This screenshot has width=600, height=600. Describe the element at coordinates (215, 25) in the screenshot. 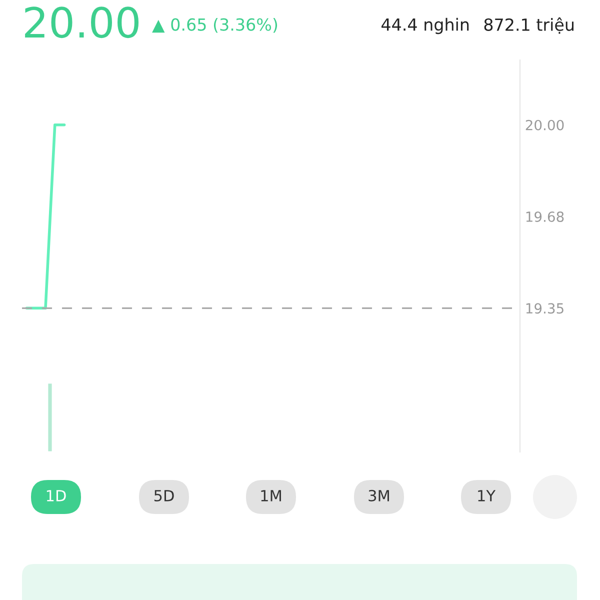

I see `chart-subtitle: ▲ 0.65 (3.36%)` at that location.